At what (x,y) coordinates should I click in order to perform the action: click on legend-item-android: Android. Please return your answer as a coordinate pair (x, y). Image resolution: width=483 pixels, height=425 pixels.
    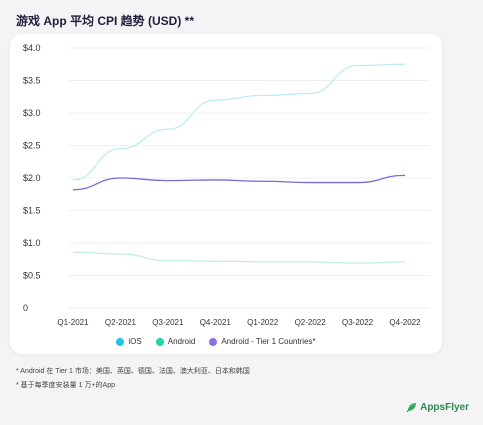
    Looking at the image, I should click on (175, 341).